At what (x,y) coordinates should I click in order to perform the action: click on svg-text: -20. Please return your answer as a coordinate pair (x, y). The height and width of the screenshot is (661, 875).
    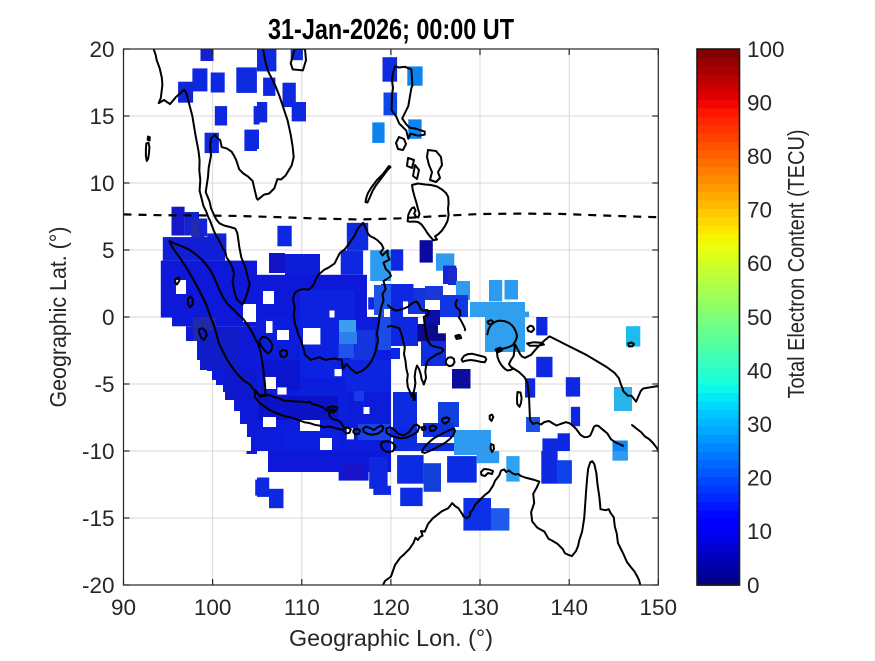
    Looking at the image, I should click on (98, 585).